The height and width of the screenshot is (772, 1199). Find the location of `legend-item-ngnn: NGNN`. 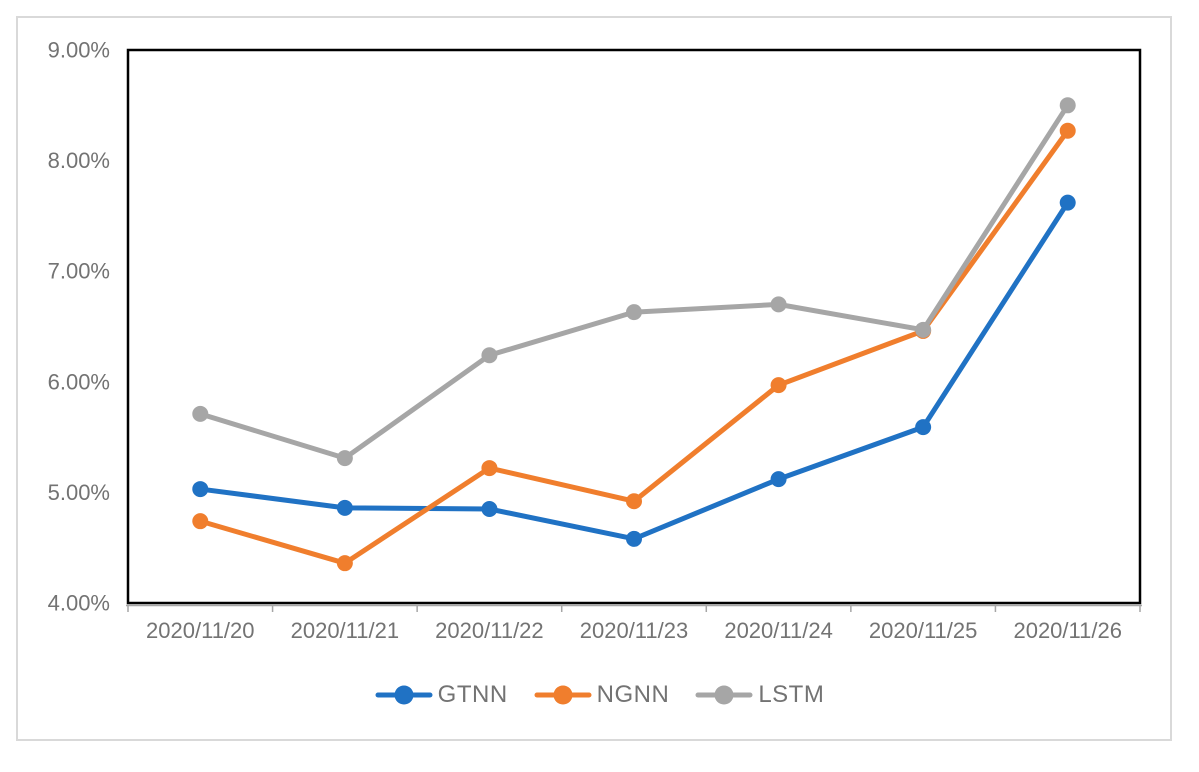

legend-item-ngnn: NGNN is located at coordinates (602, 695).